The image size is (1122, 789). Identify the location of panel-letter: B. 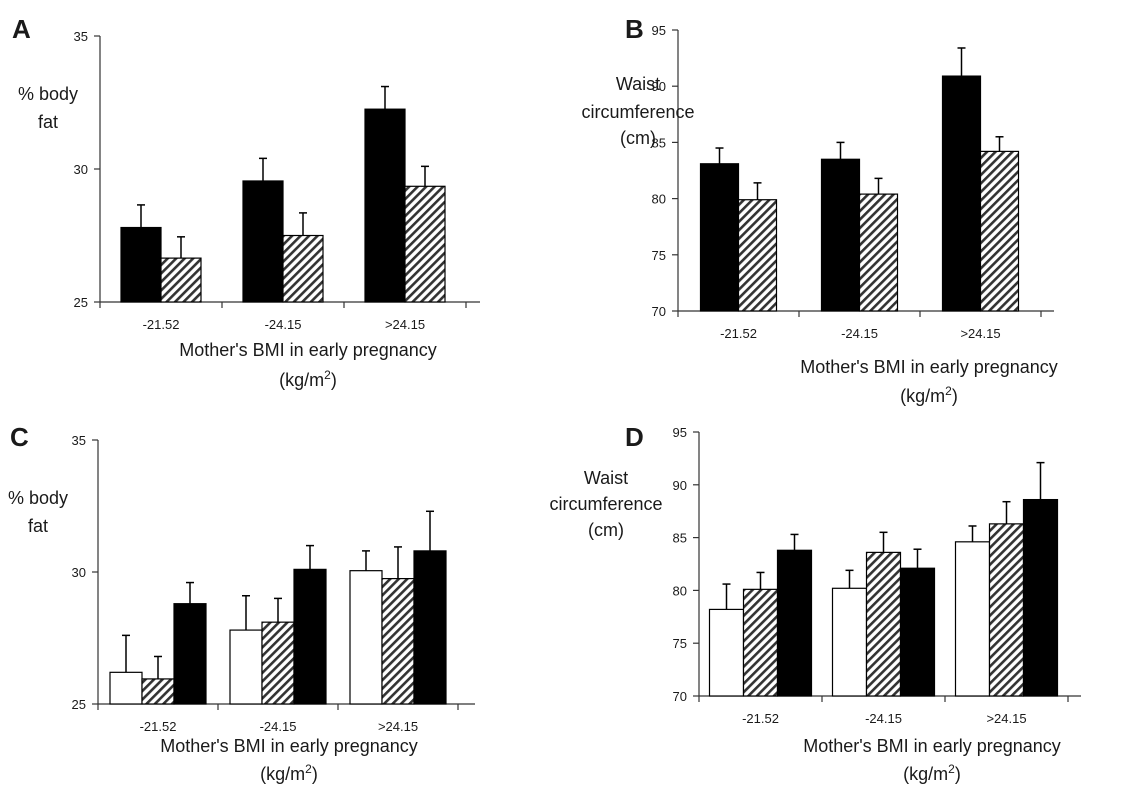
(634, 29).